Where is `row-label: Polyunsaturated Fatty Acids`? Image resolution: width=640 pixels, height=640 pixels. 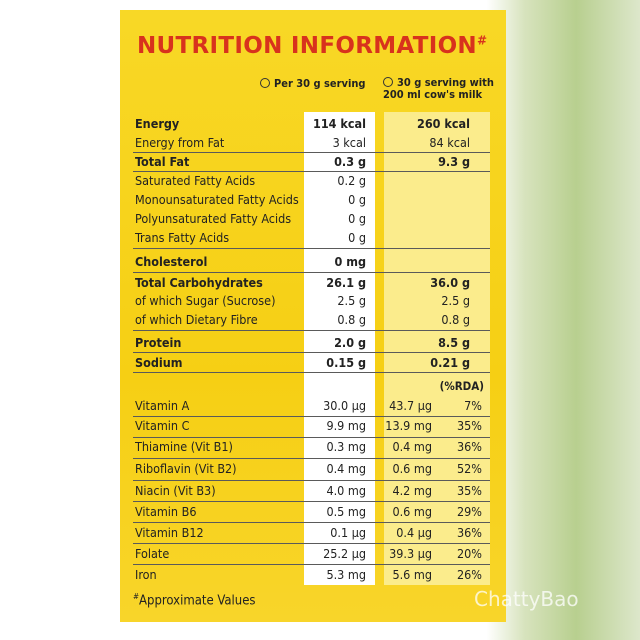 row-label: Polyunsaturated Fatty Acids is located at coordinates (213, 218).